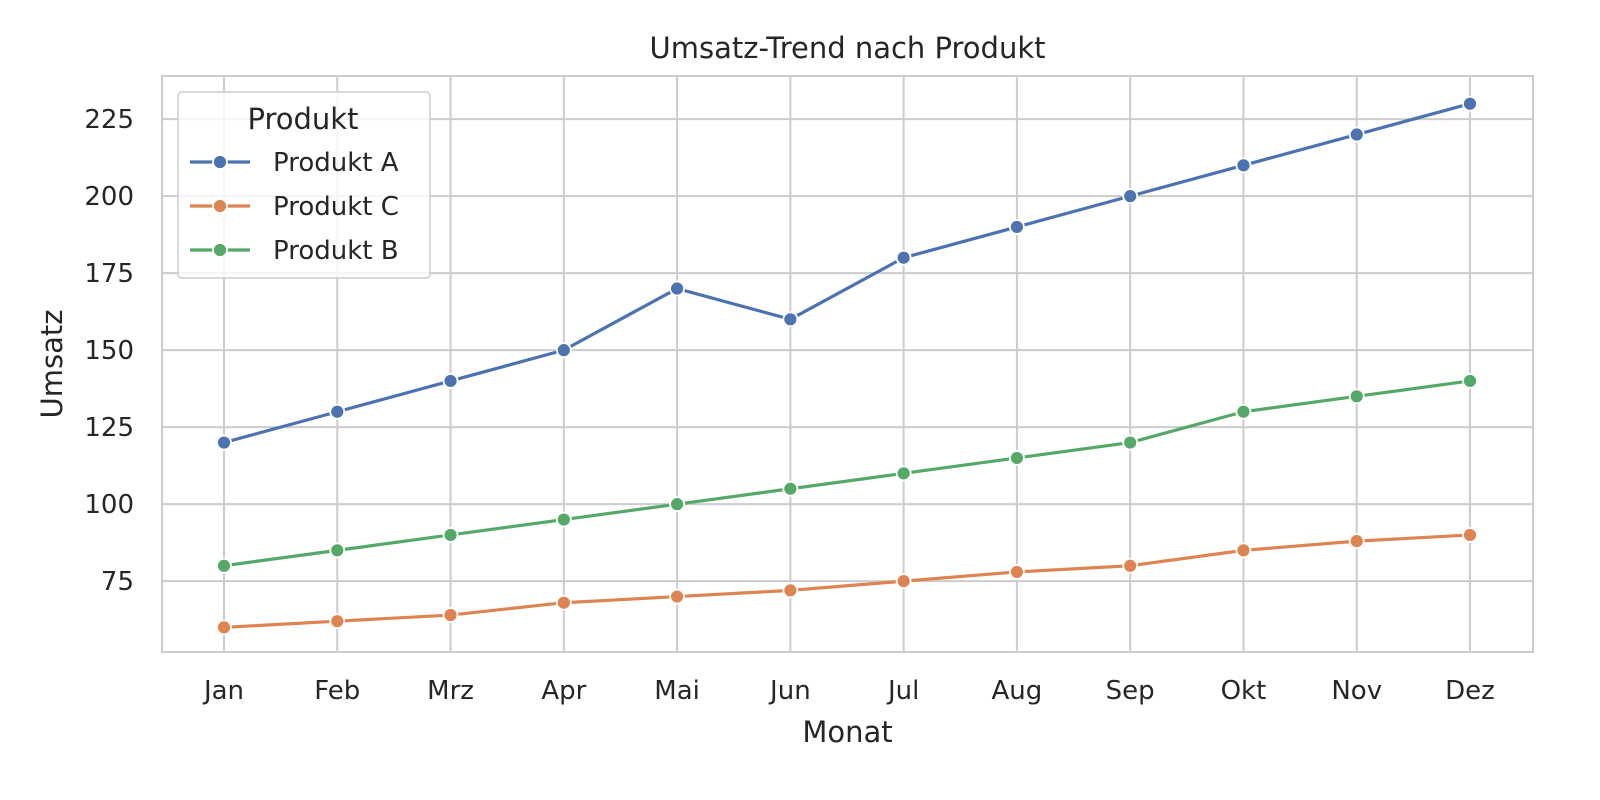 Image resolution: width=1600 pixels, height=800 pixels. I want to click on legend: Produkt Produkt A Produkt C Produkt B, so click(304, 185).